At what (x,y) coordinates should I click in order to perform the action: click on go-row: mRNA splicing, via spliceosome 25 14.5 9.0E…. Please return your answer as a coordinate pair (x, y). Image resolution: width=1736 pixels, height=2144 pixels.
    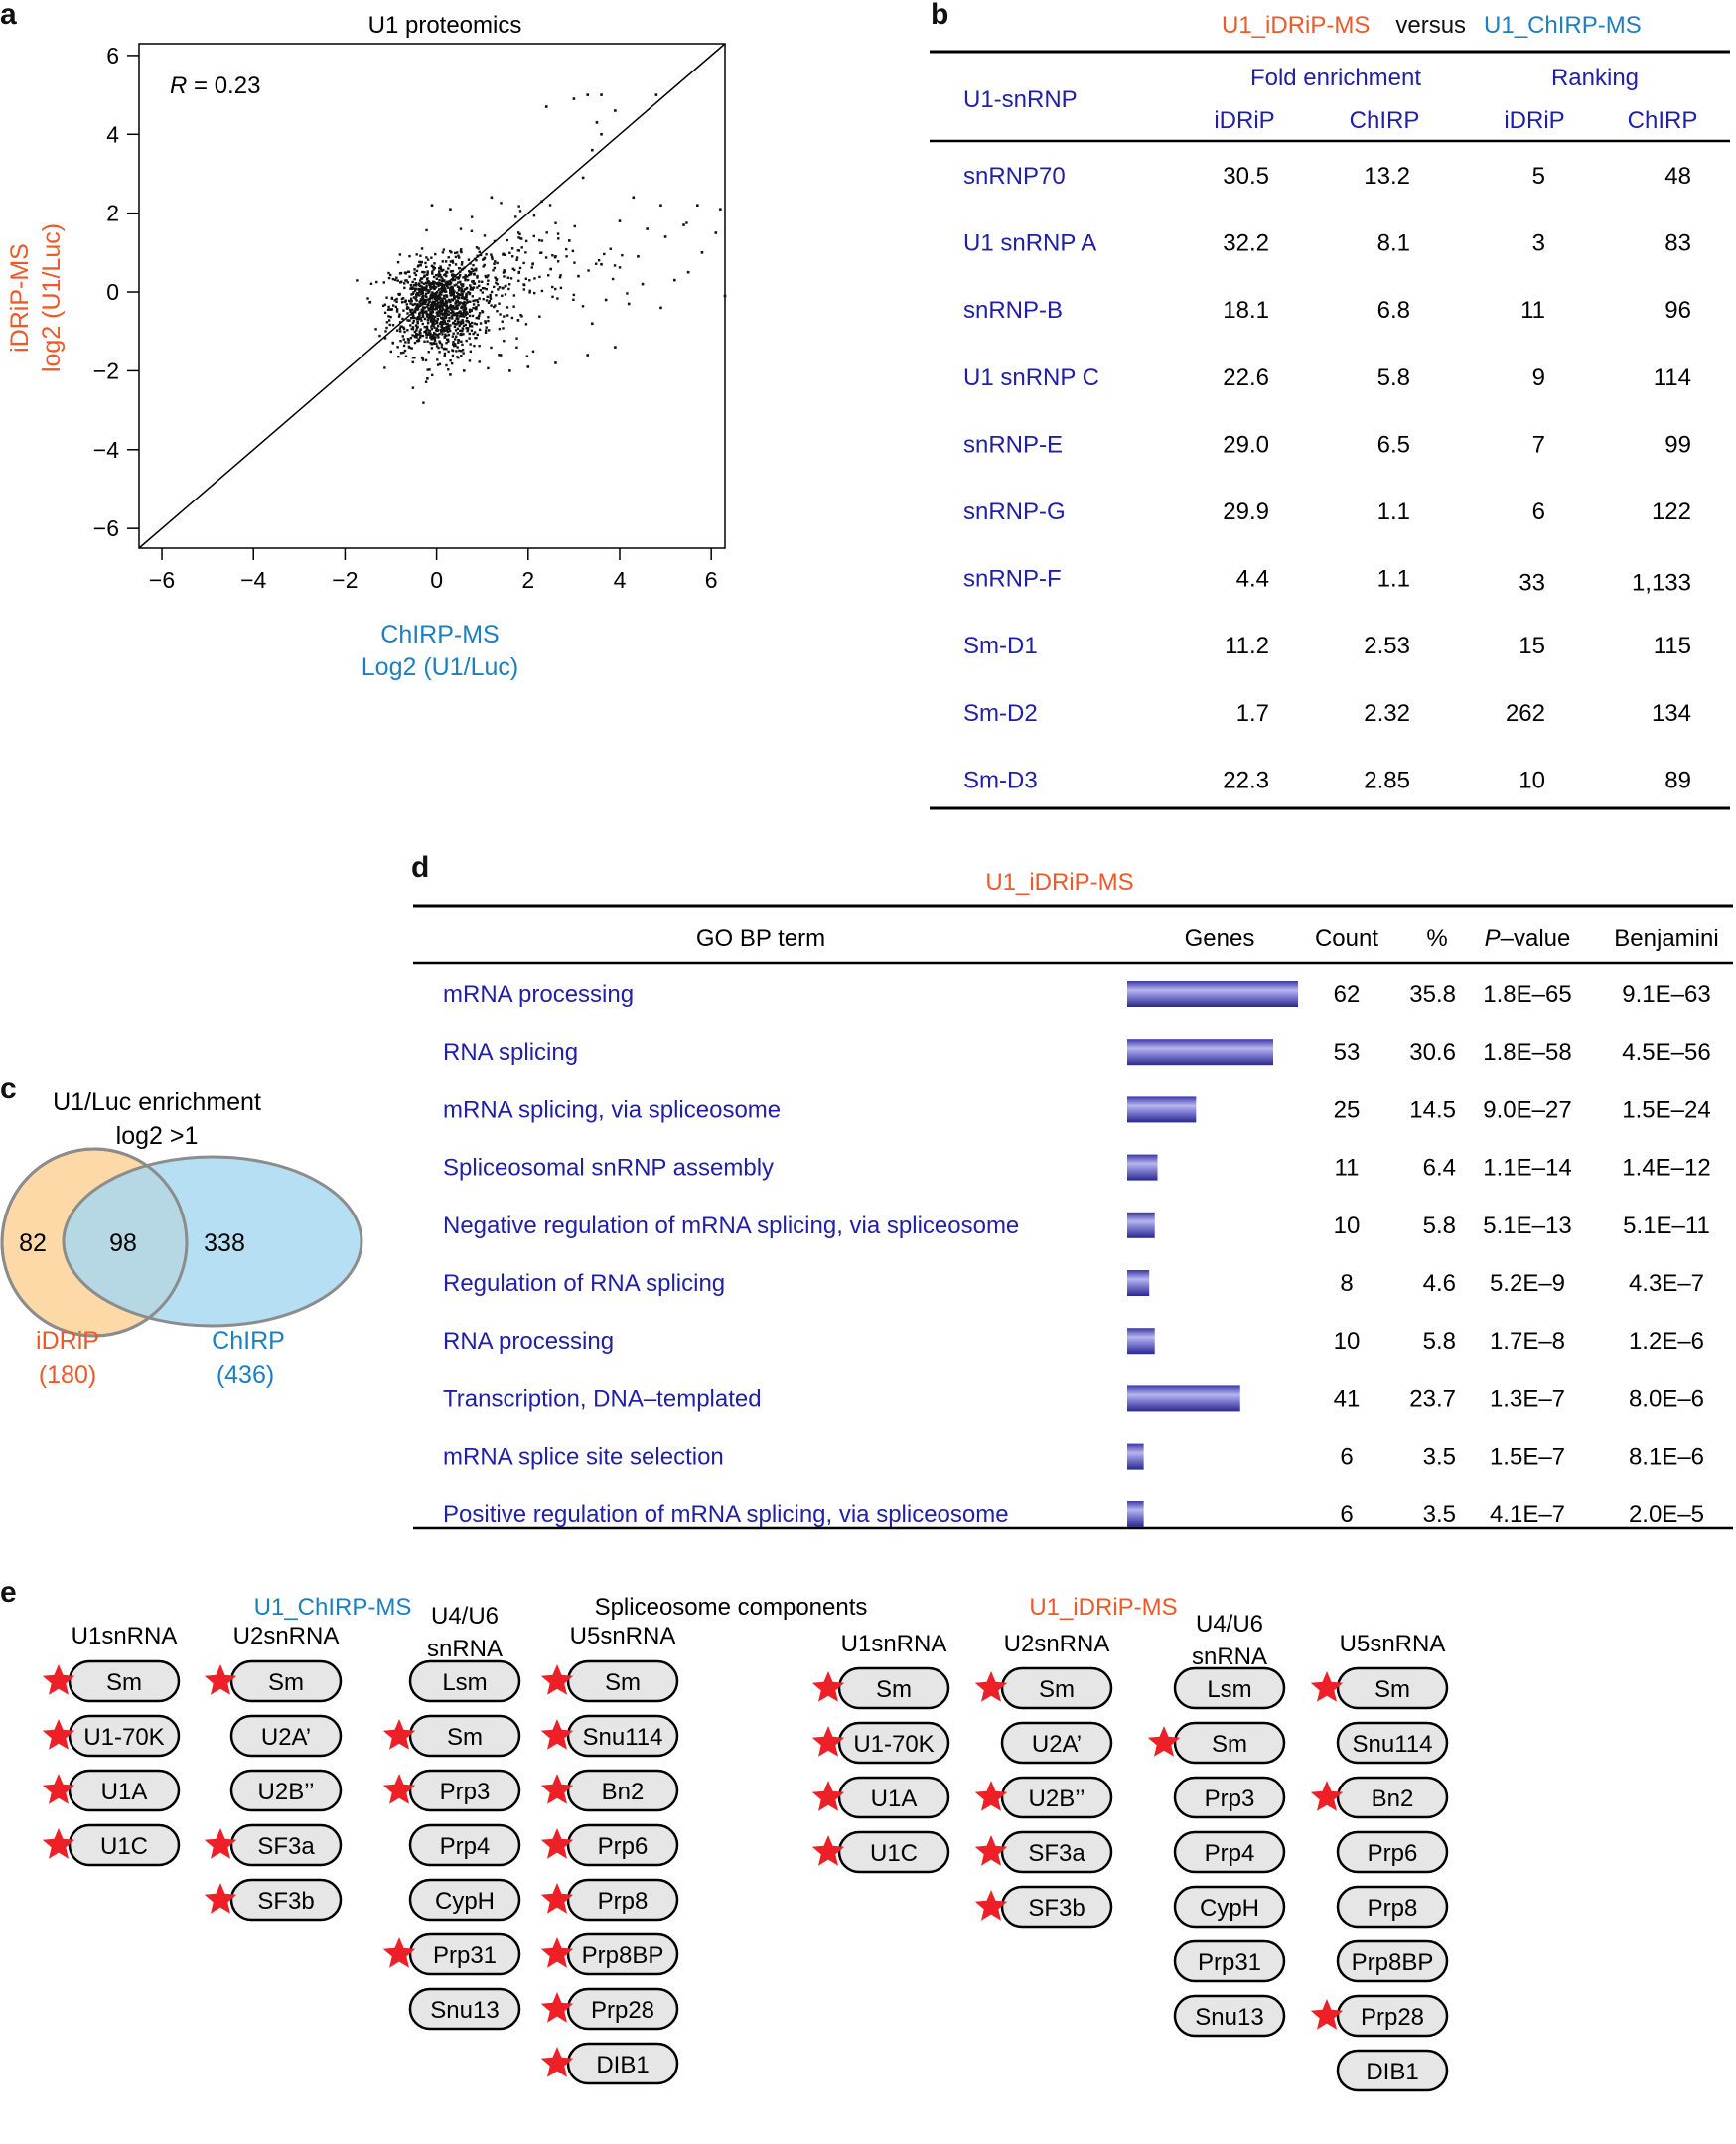
    Looking at the image, I should click on (1077, 1109).